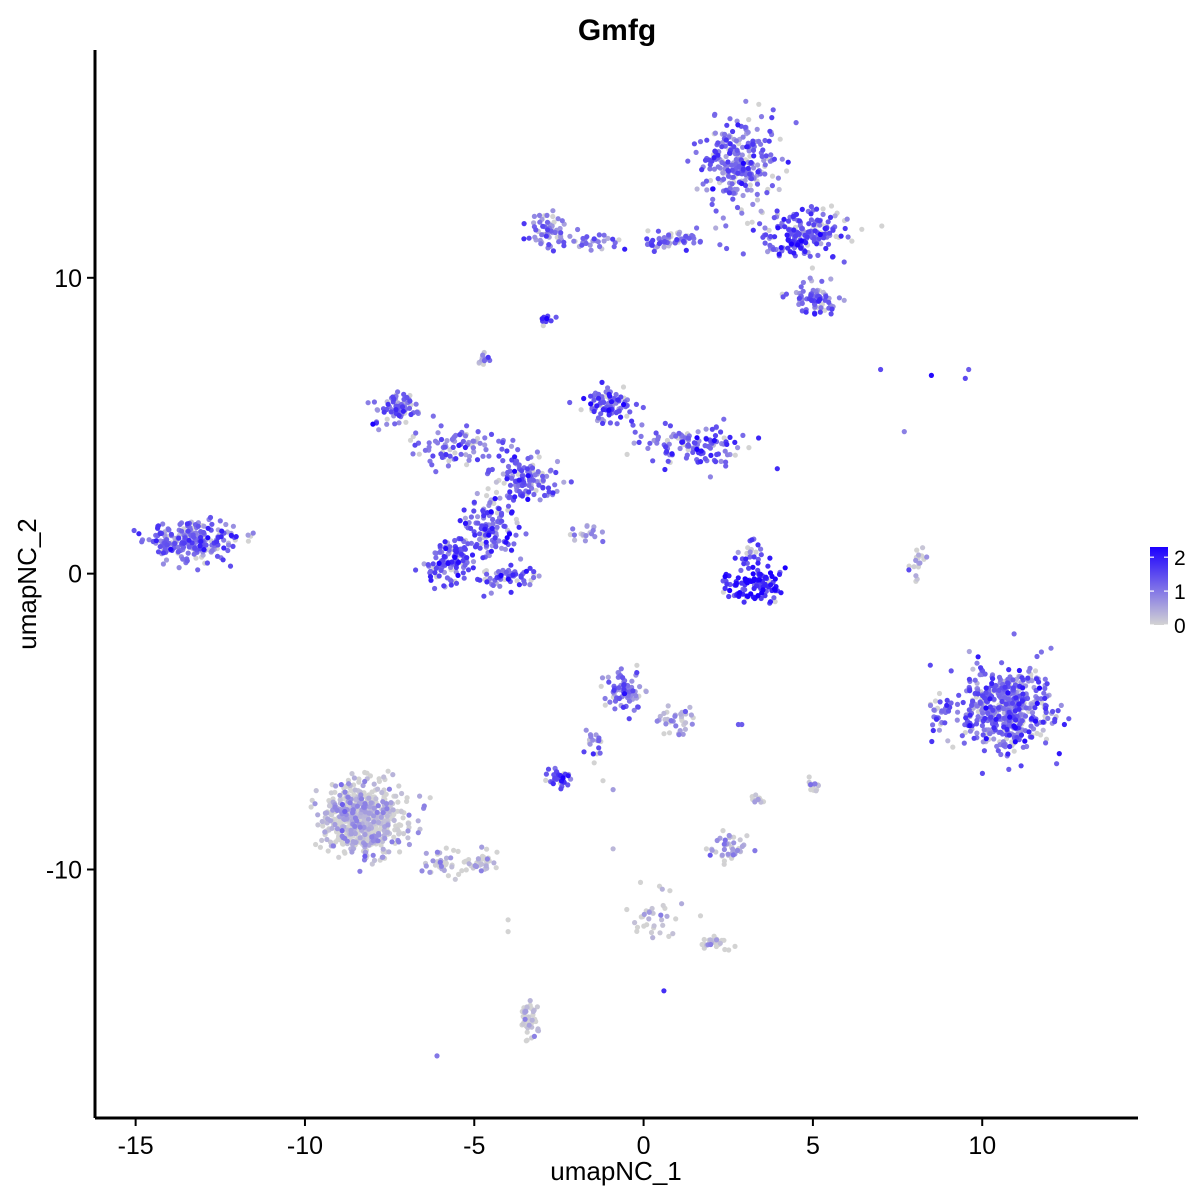 Image resolution: width=1200 pixels, height=1200 pixels. Describe the element at coordinates (27, 584) in the screenshot. I see `y-axis-label: umapNC_2` at that location.